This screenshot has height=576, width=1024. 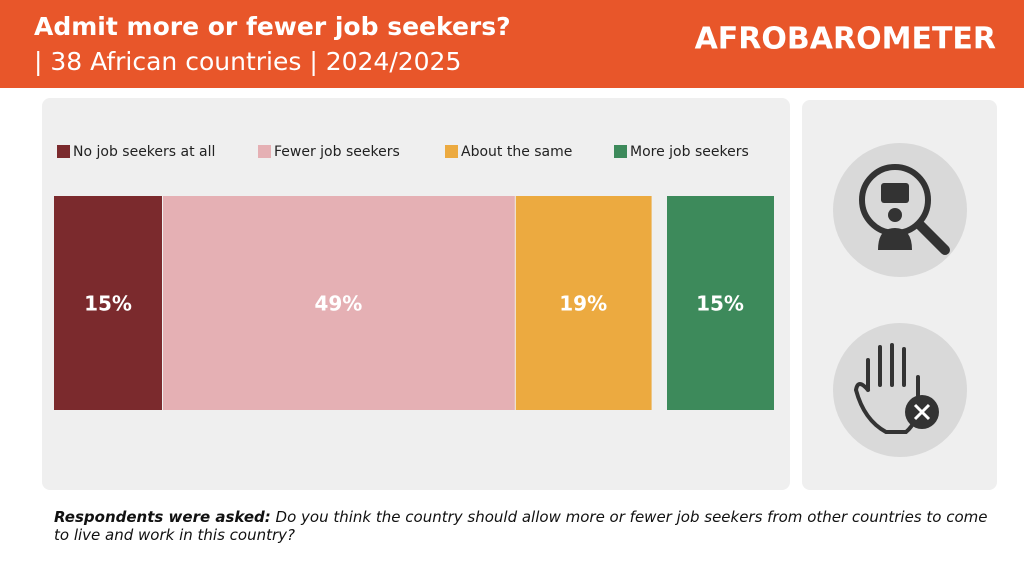 I want to click on value-label: 49%, so click(x=338, y=304).